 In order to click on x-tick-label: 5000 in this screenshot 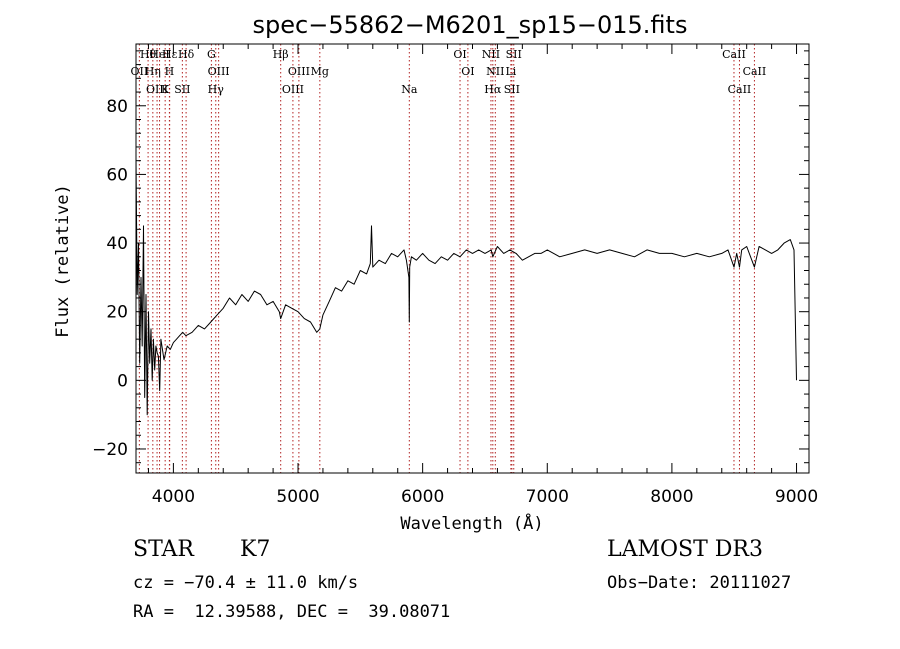, I will do `click(297, 497)`.